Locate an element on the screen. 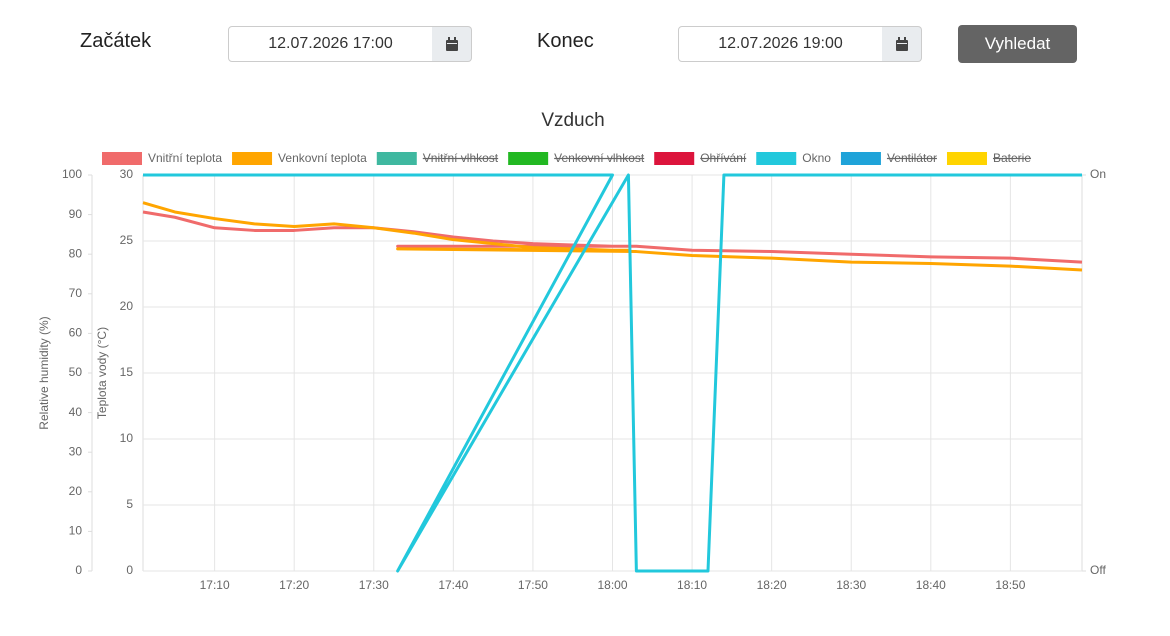 The width and height of the screenshot is (1170, 636). end-label: Konec is located at coordinates (565, 41).